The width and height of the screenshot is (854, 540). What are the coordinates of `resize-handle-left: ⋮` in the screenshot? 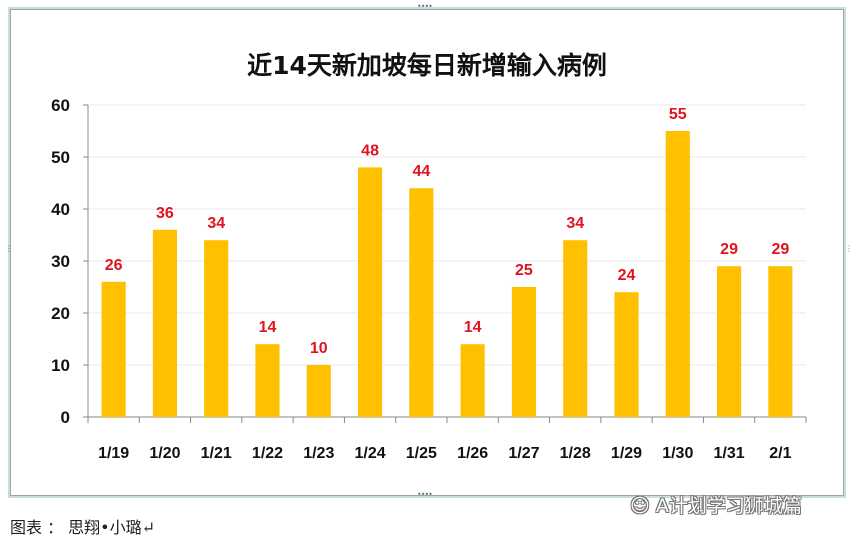 It's located at (9, 248).